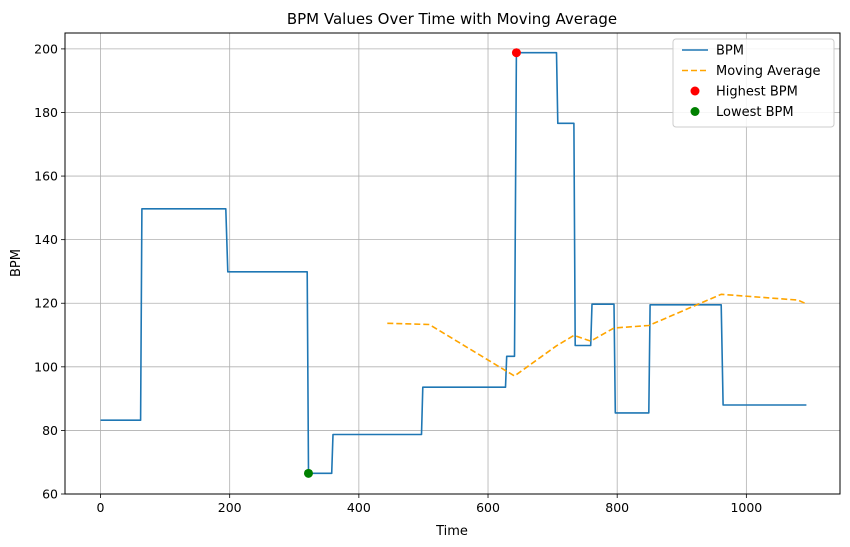 The height and width of the screenshot is (547, 850). I want to click on x-tick-label: 200, so click(230, 507).